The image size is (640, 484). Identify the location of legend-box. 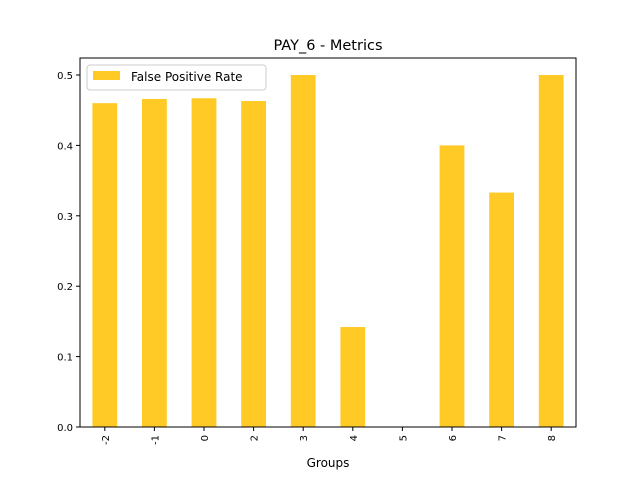
(176, 77).